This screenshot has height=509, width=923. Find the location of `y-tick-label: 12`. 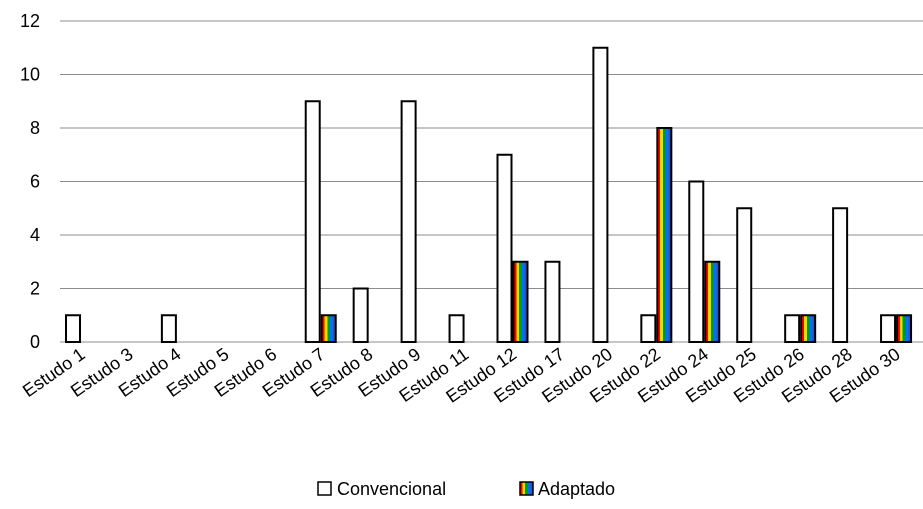

y-tick-label: 12 is located at coordinates (30, 21).